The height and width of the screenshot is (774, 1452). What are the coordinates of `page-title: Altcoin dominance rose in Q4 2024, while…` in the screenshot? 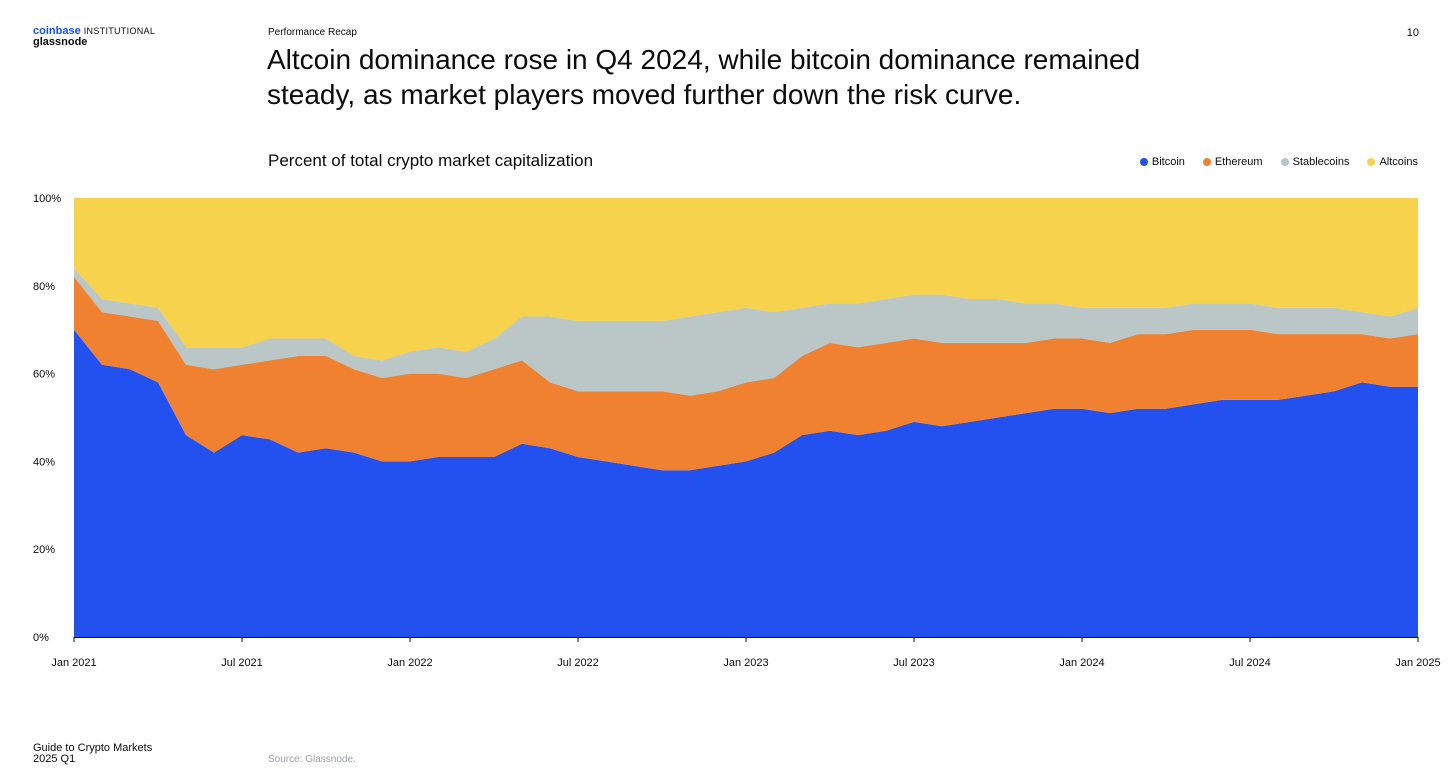 It's located at (767, 77).